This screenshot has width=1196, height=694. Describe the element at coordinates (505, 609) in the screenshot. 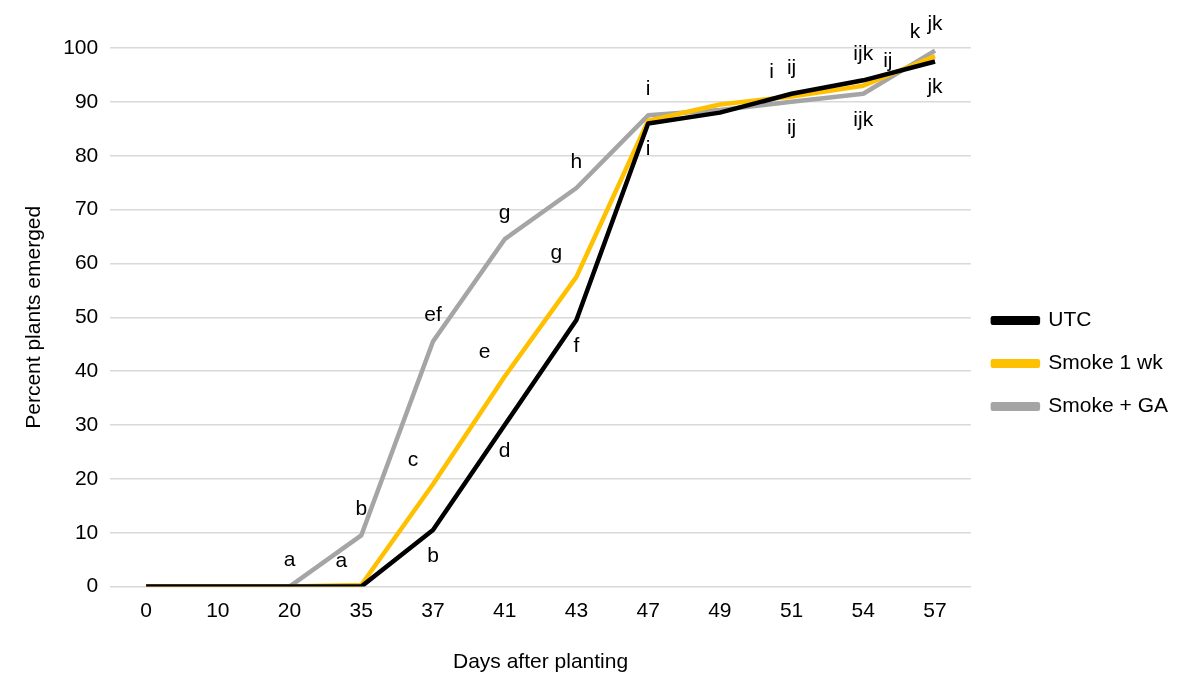

I see `x-tick-label: 41` at that location.